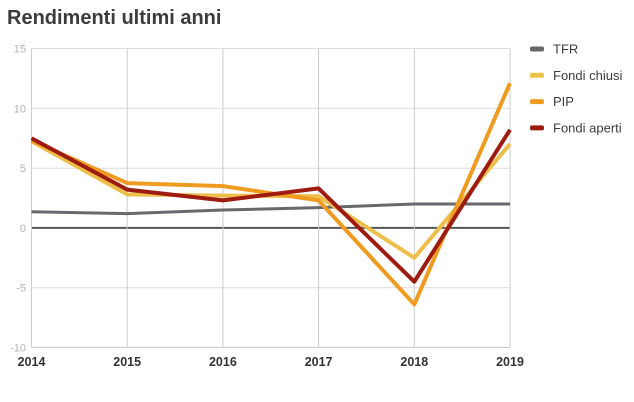 The image size is (634, 402). I want to click on svg-text: 0, so click(23, 229).